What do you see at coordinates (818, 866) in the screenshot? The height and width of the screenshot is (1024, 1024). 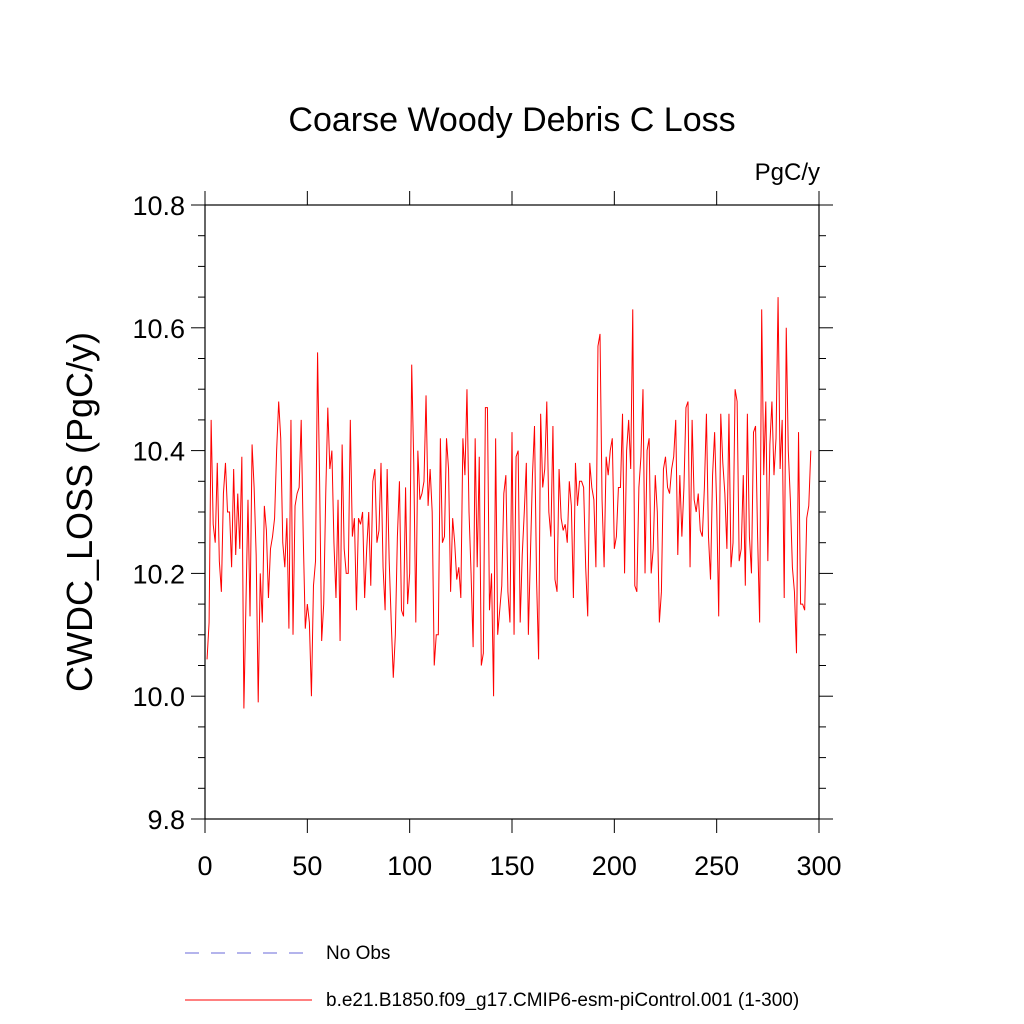 I see `x-tick-label: 300` at bounding box center [818, 866].